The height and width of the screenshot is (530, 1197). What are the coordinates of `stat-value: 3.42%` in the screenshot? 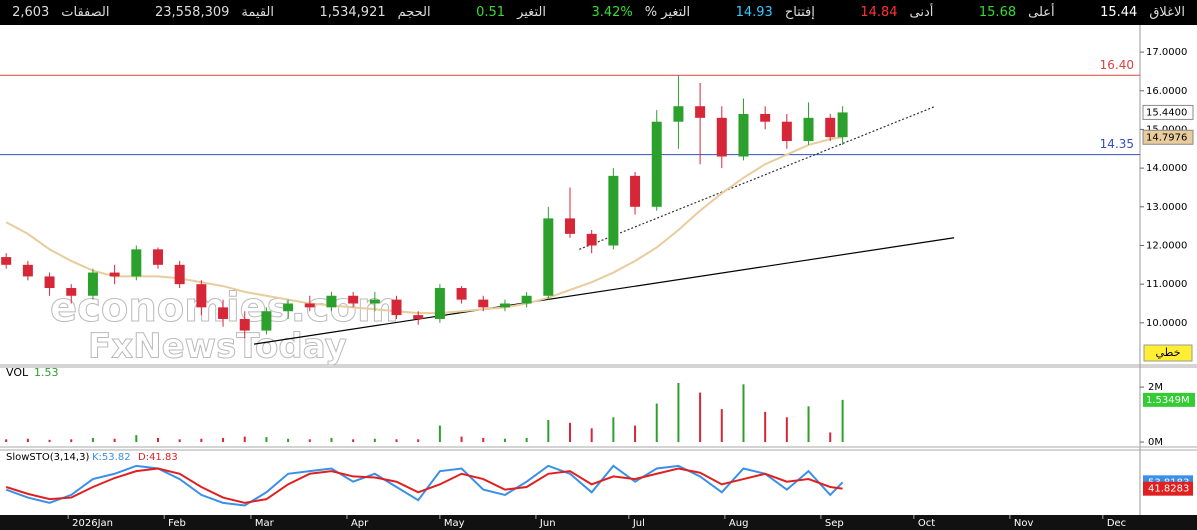 It's located at (612, 12).